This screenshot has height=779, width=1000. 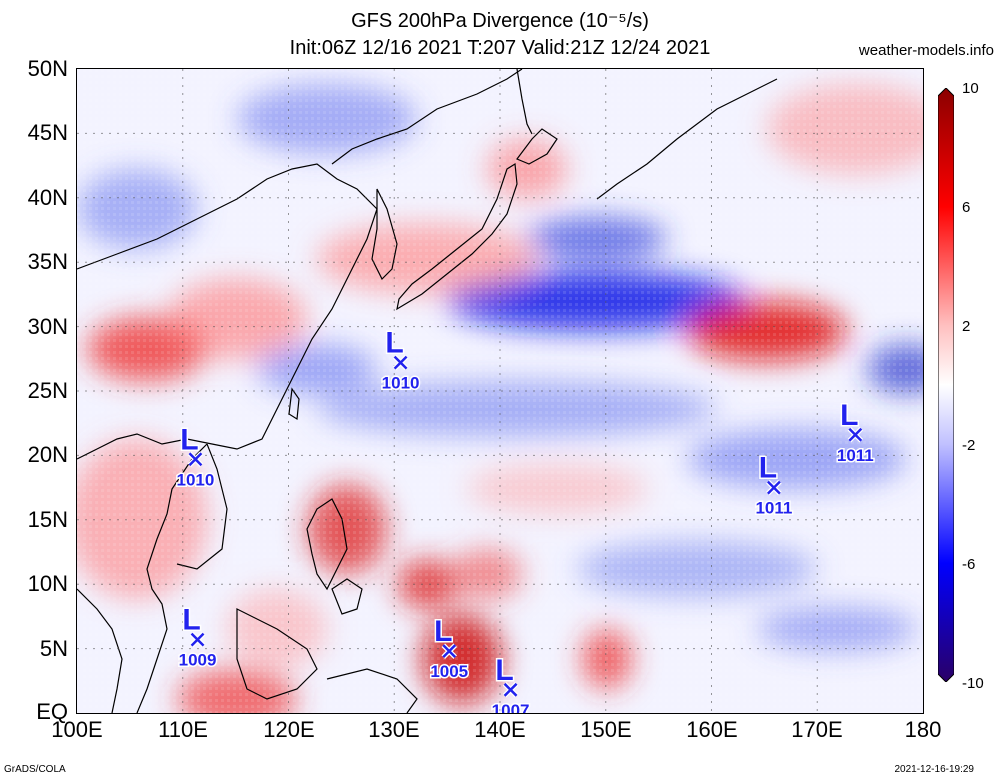 I want to click on low-marker: L 1009, so click(x=197, y=636).